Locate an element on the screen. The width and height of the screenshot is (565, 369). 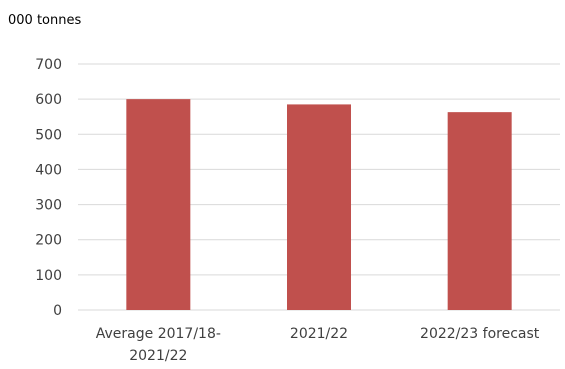
category-label-3: 2022/23 forecast is located at coordinates (480, 334).